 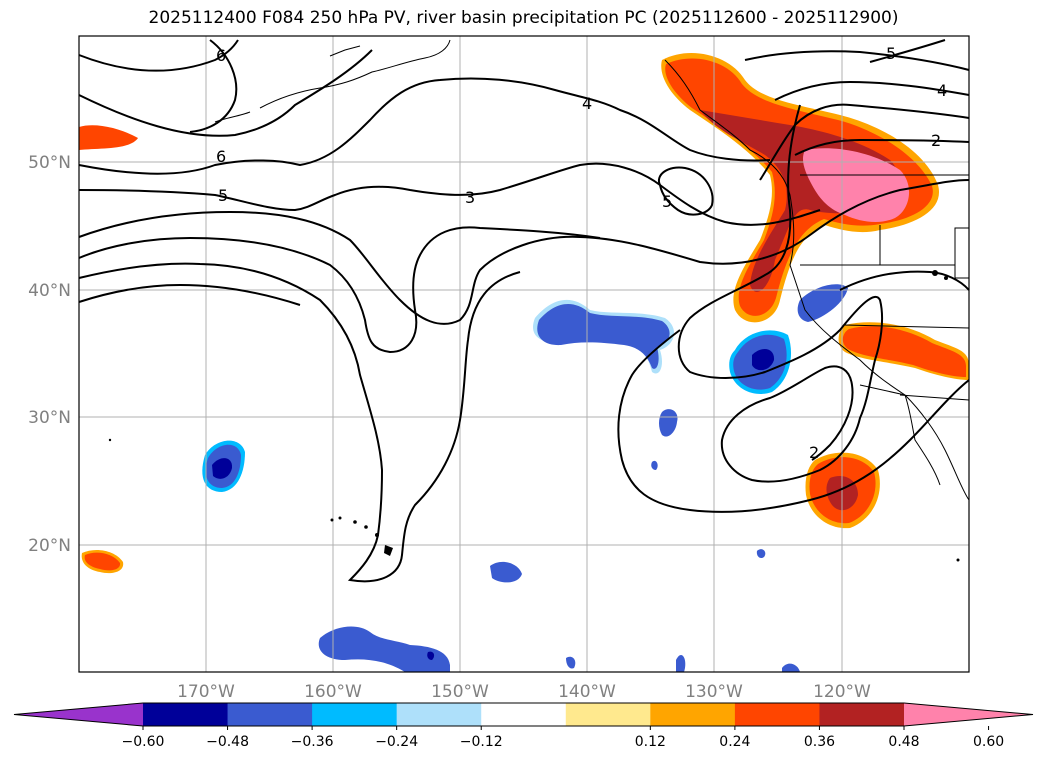 I want to click on colorbar-tick-label: −0.48, so click(x=227, y=742).